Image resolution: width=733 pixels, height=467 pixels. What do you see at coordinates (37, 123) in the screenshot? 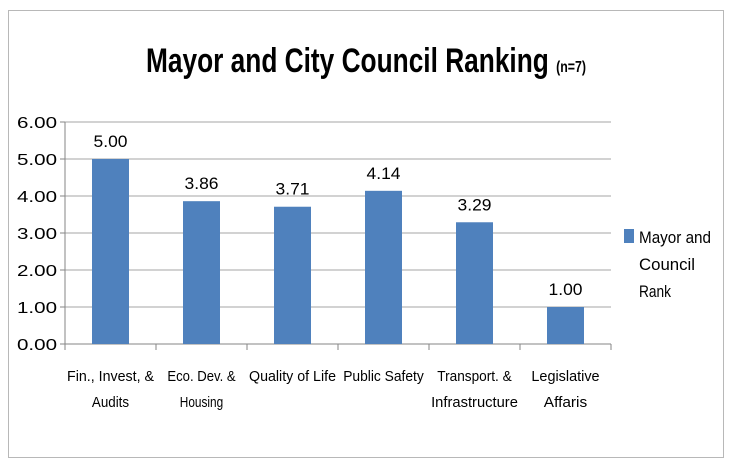
I see `y-tick-label: 6.00` at bounding box center [37, 123].